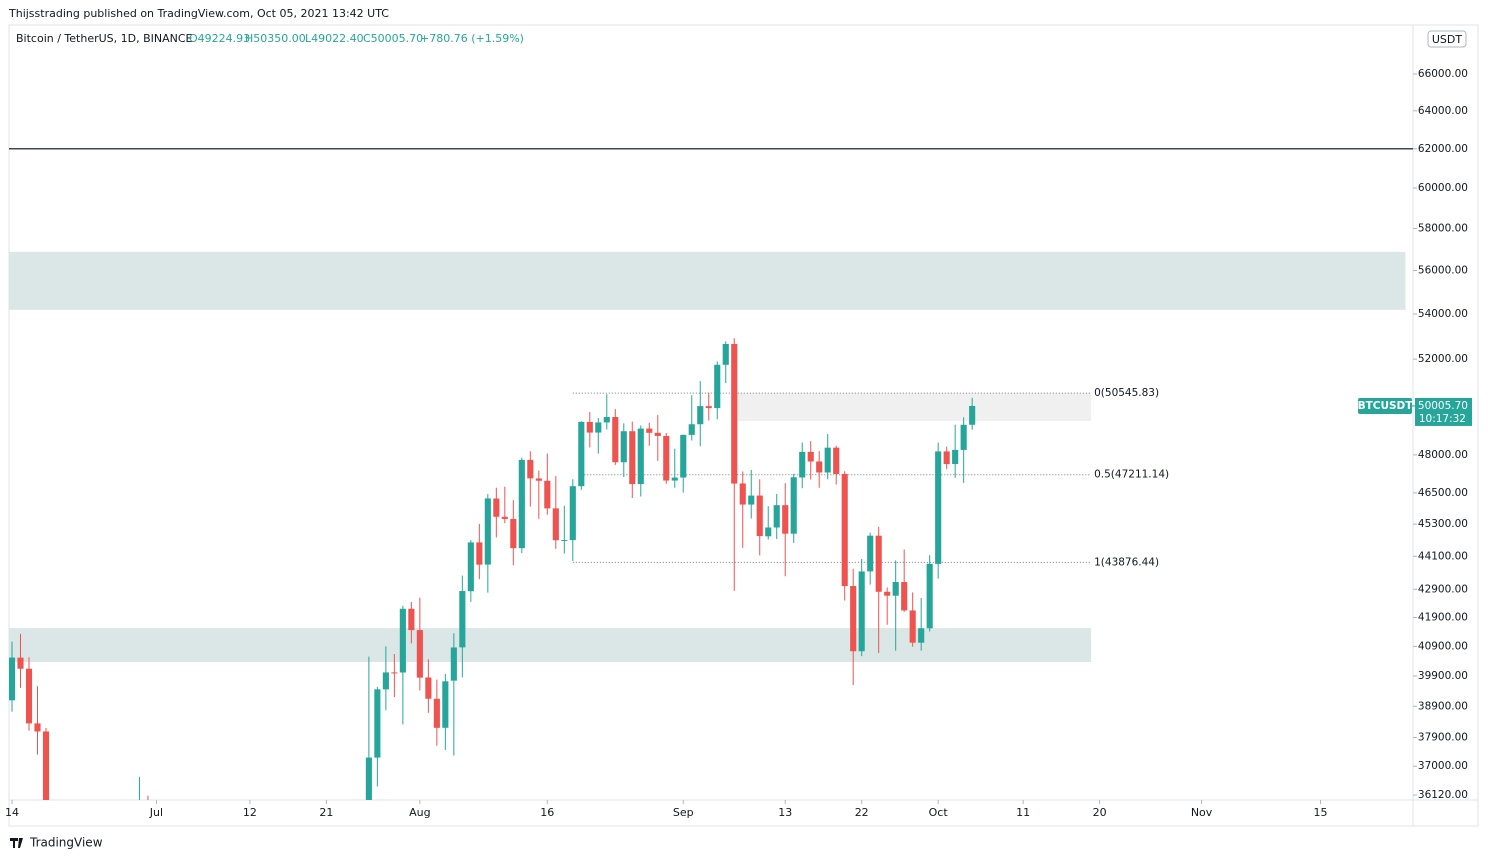 Image resolution: width=1488 pixels, height=863 pixels. What do you see at coordinates (1202, 812) in the screenshot?
I see `x-tick-label: Nov` at bounding box center [1202, 812].